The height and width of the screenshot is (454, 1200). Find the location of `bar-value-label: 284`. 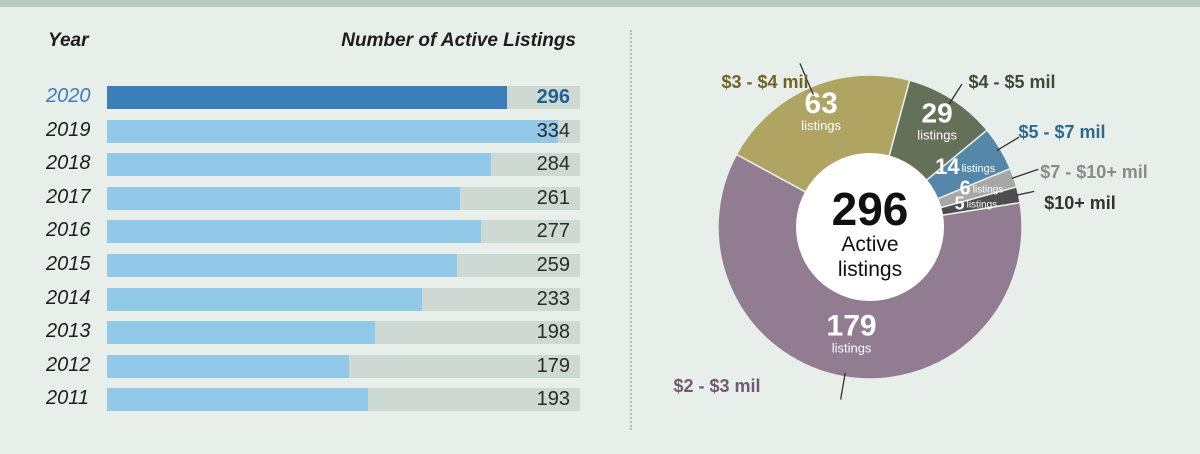

bar-value-label: 284 is located at coordinates (553, 164).